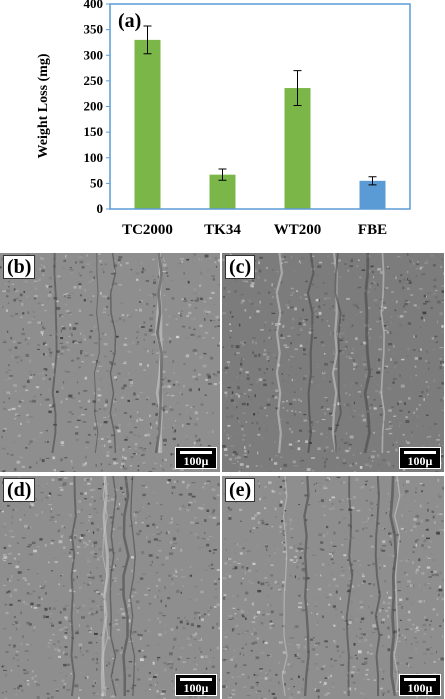  What do you see at coordinates (96, 182) in the screenshot?
I see `y-tick-label: 50` at bounding box center [96, 182].